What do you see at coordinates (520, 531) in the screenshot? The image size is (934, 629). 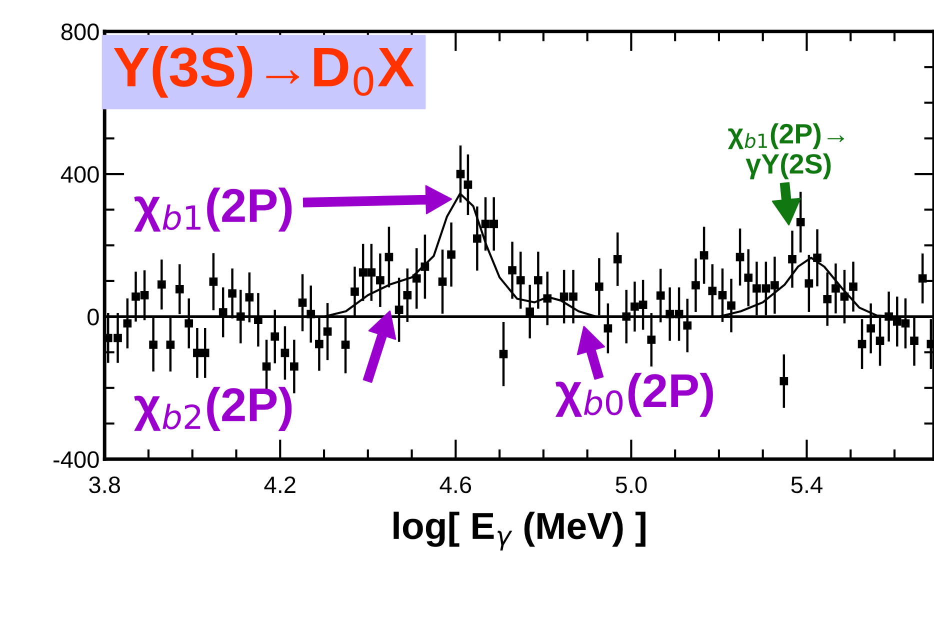 I see `x-axis-title: log[ E$_{γ}$ (MeV) ]` at bounding box center [520, 531].